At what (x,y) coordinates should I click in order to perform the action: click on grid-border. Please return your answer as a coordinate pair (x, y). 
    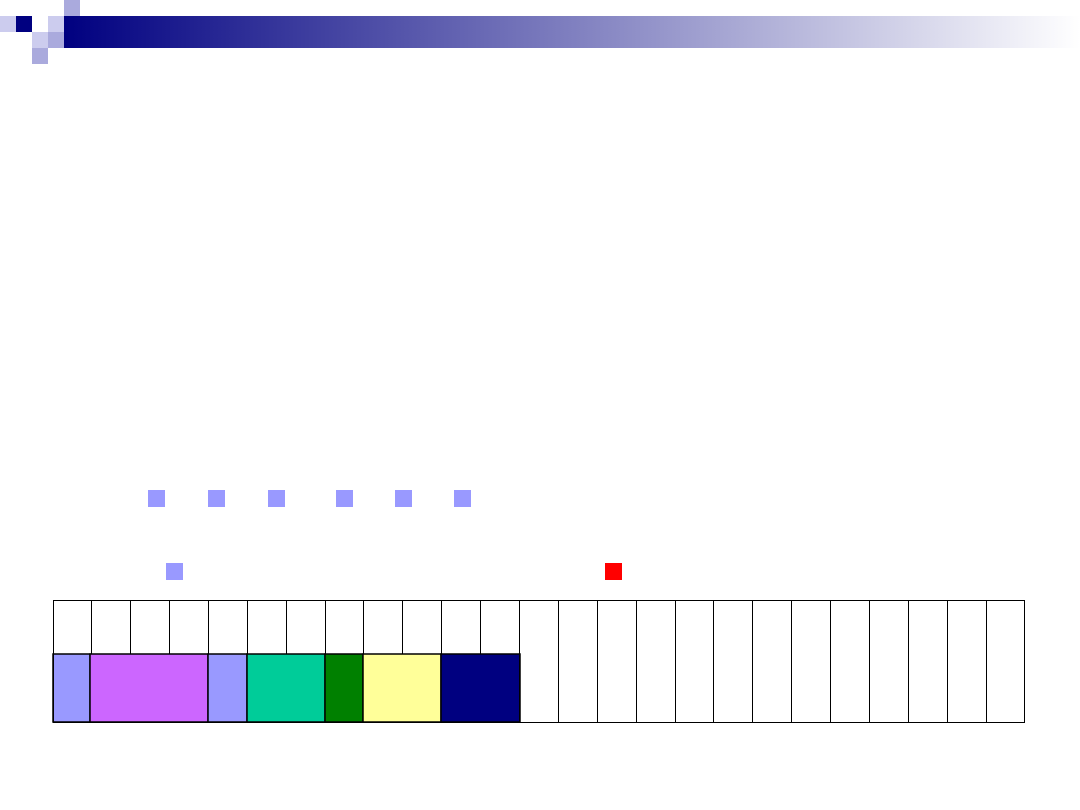
    Looking at the image, I should click on (539, 661).